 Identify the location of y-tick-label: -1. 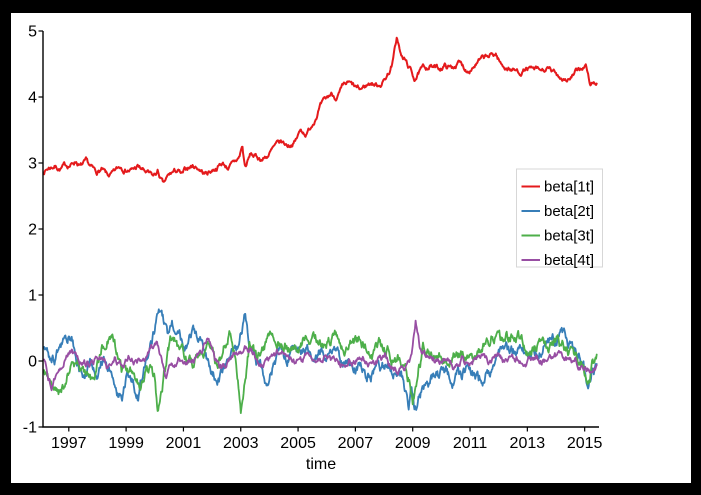
(30, 428).